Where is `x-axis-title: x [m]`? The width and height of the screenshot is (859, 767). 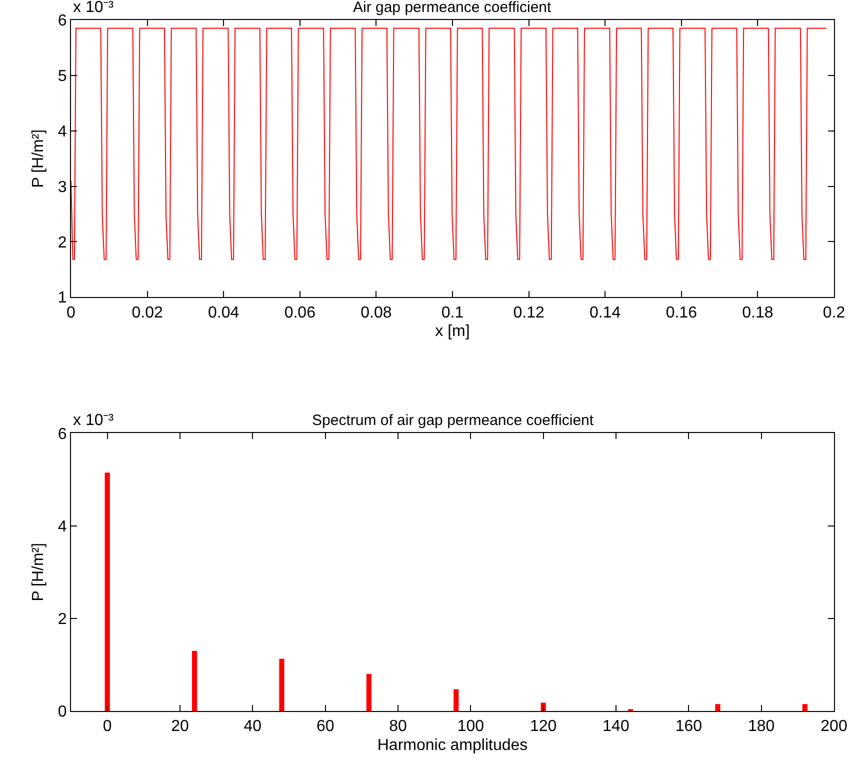 x-axis-title: x [m] is located at coordinates (452, 331).